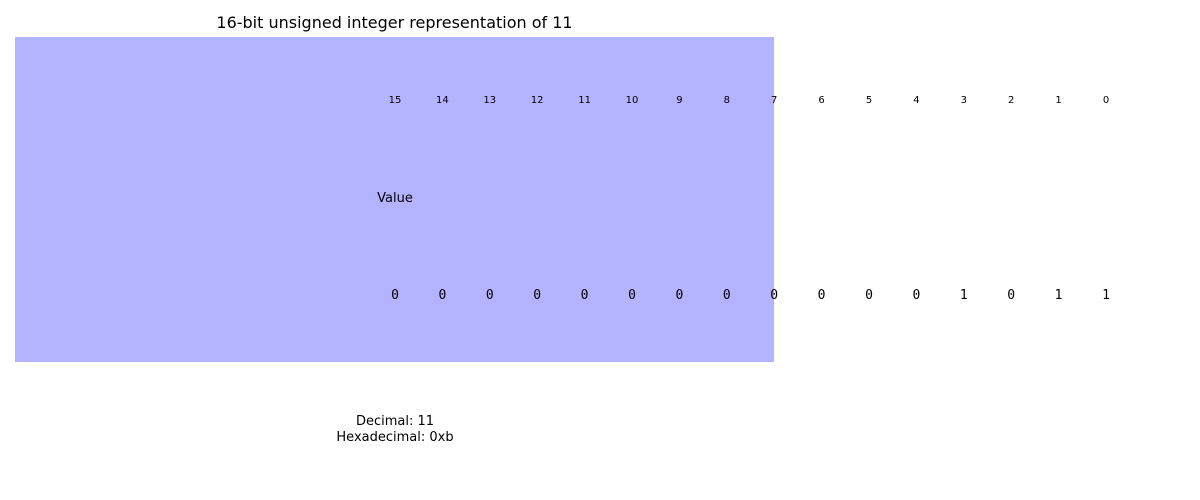 Image resolution: width=1200 pixels, height=500 pixels. Describe the element at coordinates (1011, 295) in the screenshot. I see `bit-value-2: 0` at that location.